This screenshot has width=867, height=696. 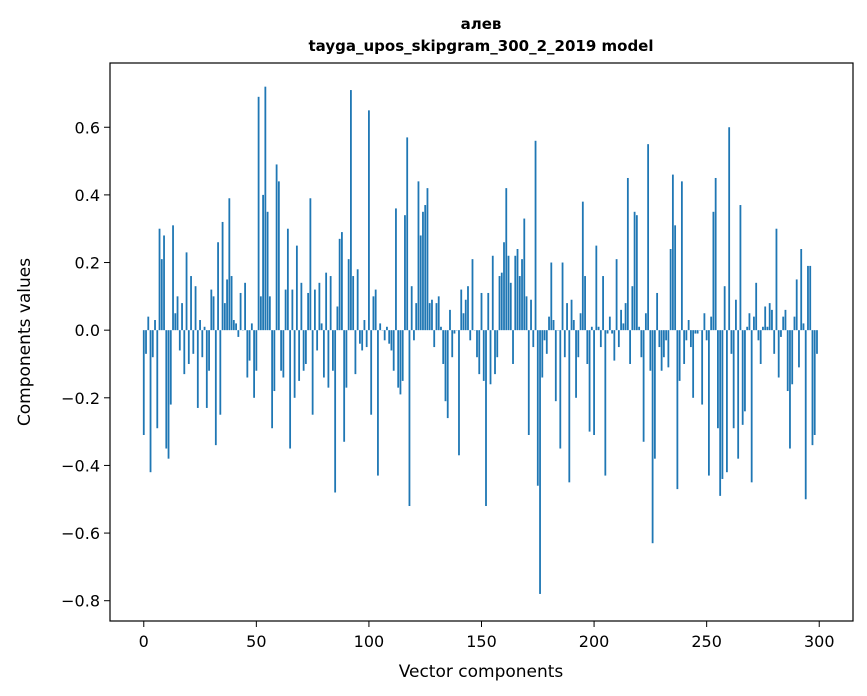 What do you see at coordinates (80, 533) in the screenshot?
I see `y-tick-label: −0.6` at bounding box center [80, 533].